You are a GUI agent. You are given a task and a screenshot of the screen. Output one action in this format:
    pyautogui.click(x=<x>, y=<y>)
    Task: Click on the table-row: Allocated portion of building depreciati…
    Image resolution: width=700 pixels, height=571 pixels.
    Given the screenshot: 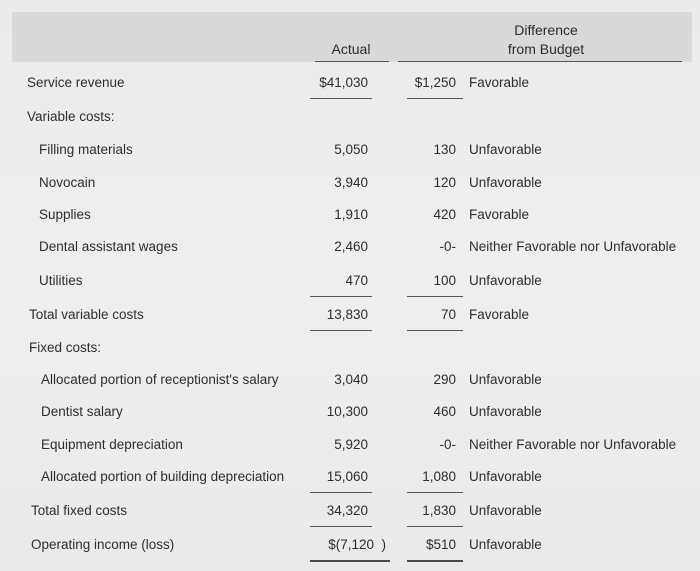 What is the action you would take?
    pyautogui.click(x=350, y=477)
    